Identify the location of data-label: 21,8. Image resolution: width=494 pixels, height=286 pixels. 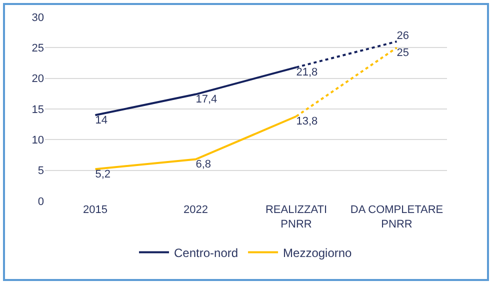
(307, 72).